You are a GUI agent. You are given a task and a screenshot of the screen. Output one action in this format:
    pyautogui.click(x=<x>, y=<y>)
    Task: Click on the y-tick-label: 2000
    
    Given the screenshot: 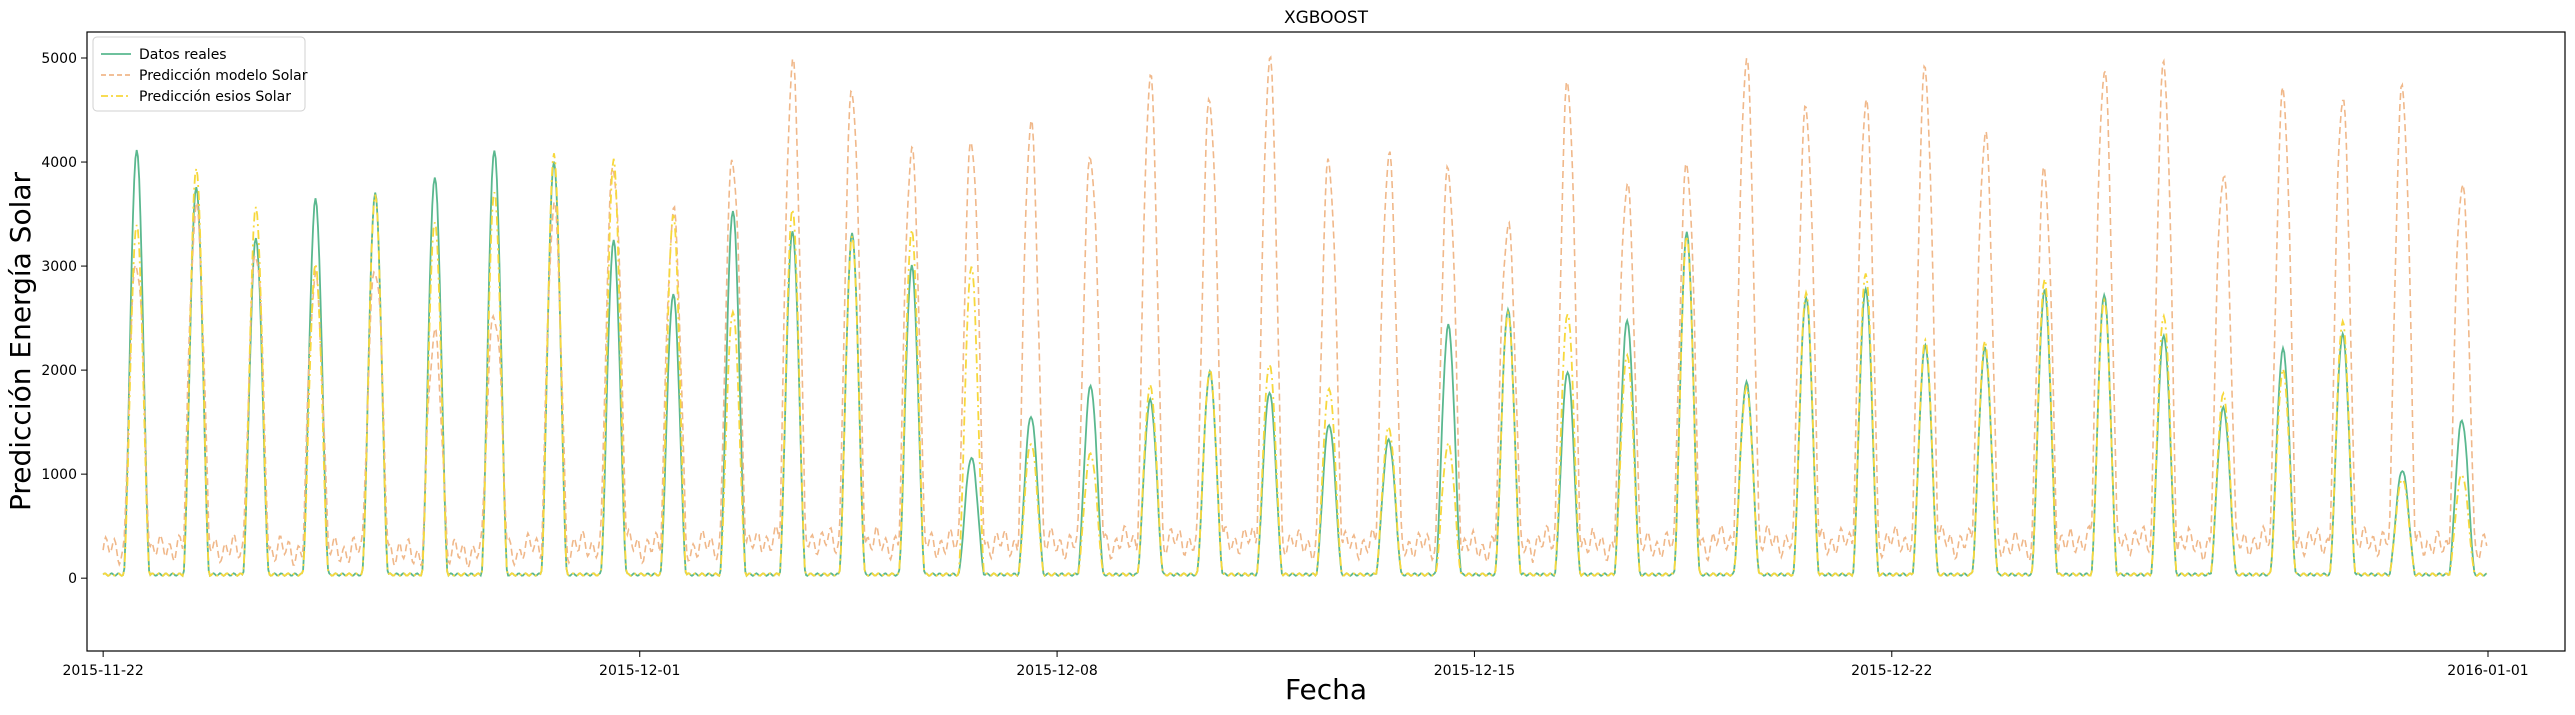 What is the action you would take?
    pyautogui.click(x=59, y=371)
    